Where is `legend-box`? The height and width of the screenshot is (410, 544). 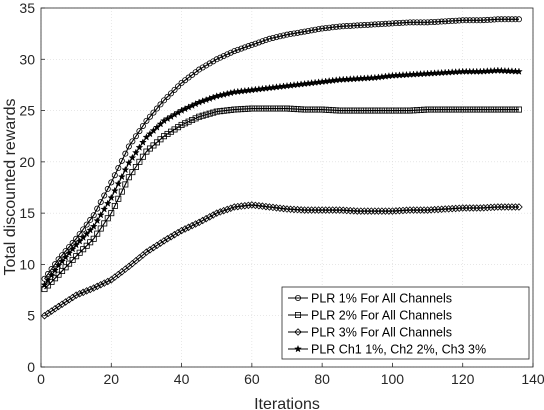
legend-box is located at coordinates (405, 323).